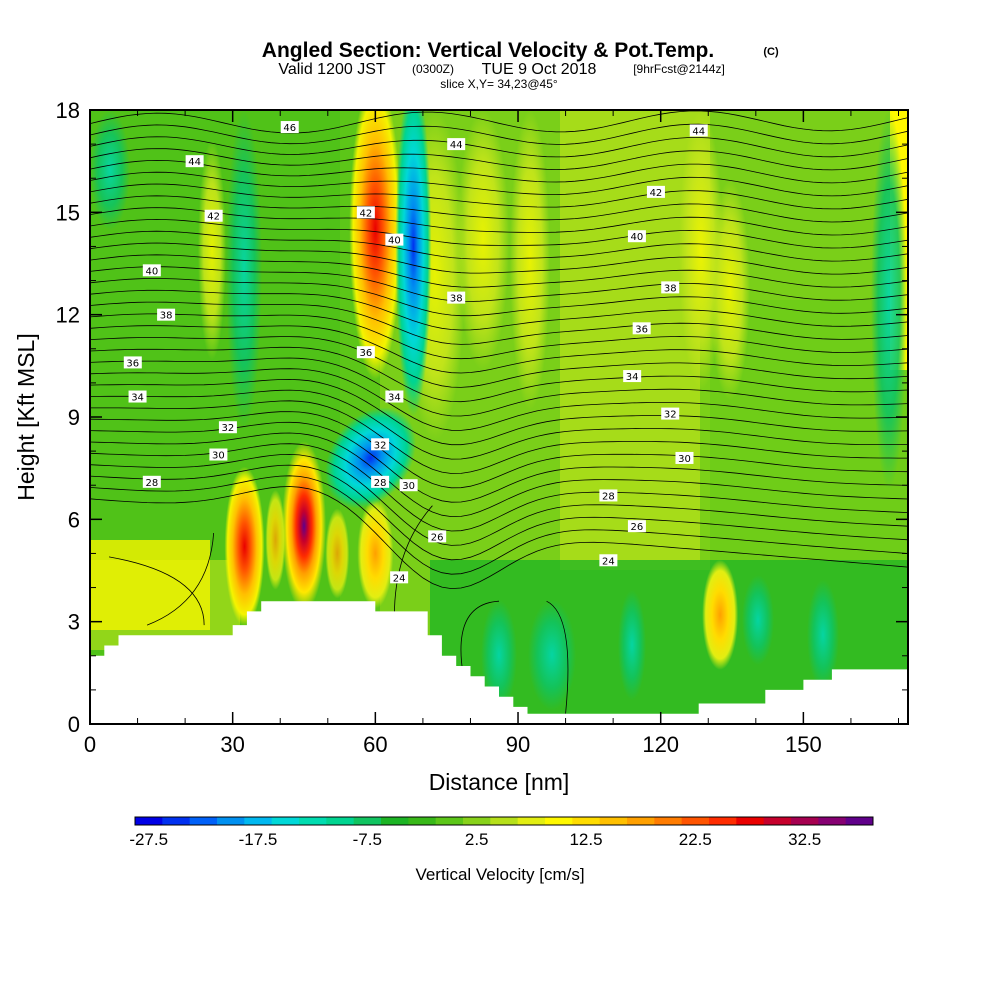 The height and width of the screenshot is (1000, 1000). What do you see at coordinates (408, 485) in the screenshot?
I see `theta-label: 30` at bounding box center [408, 485].